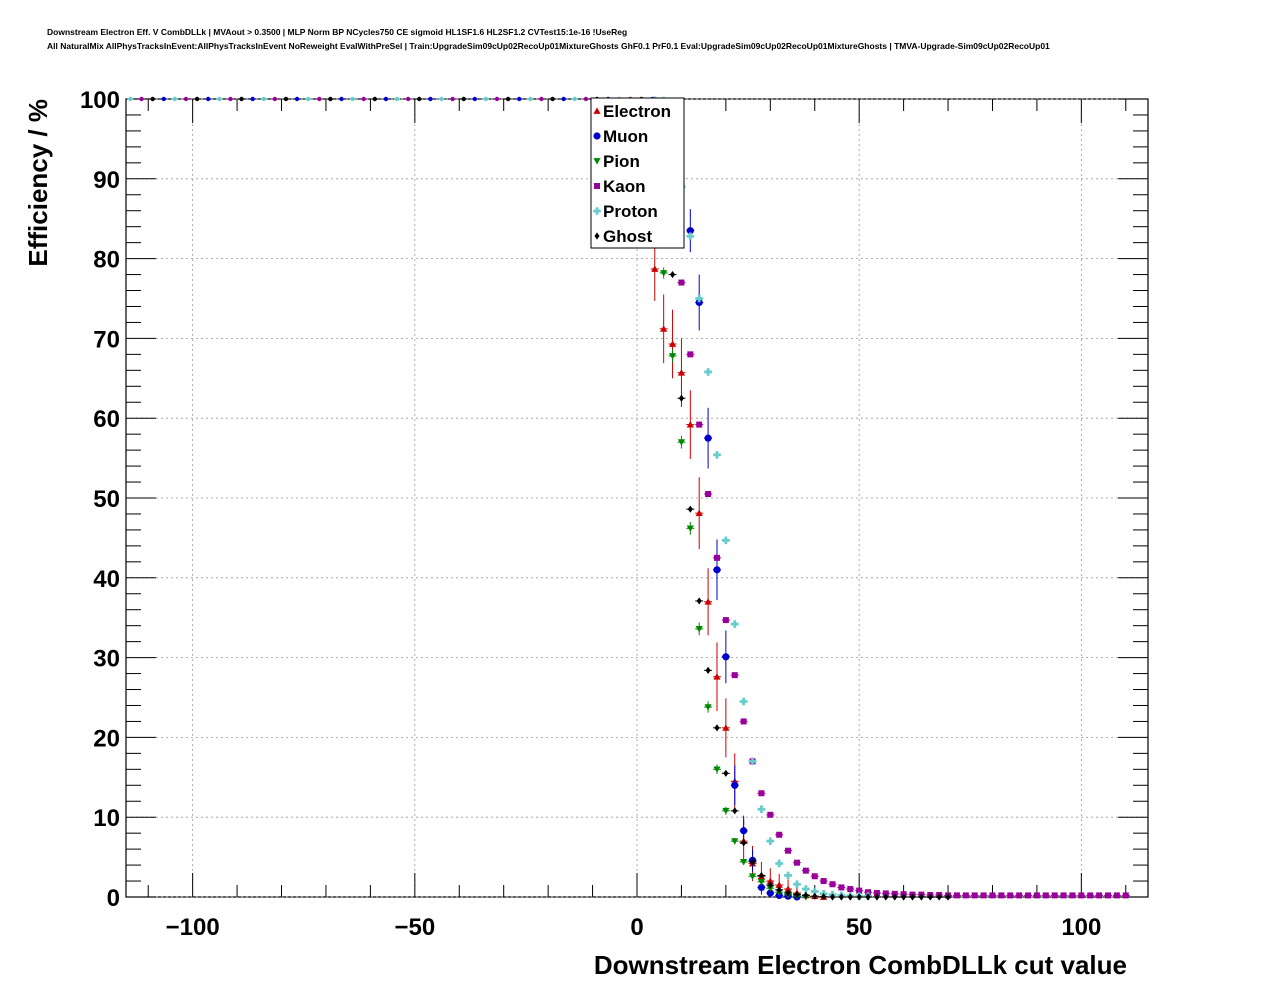 The image size is (1276, 996). I want to click on legend-box, so click(637, 173).